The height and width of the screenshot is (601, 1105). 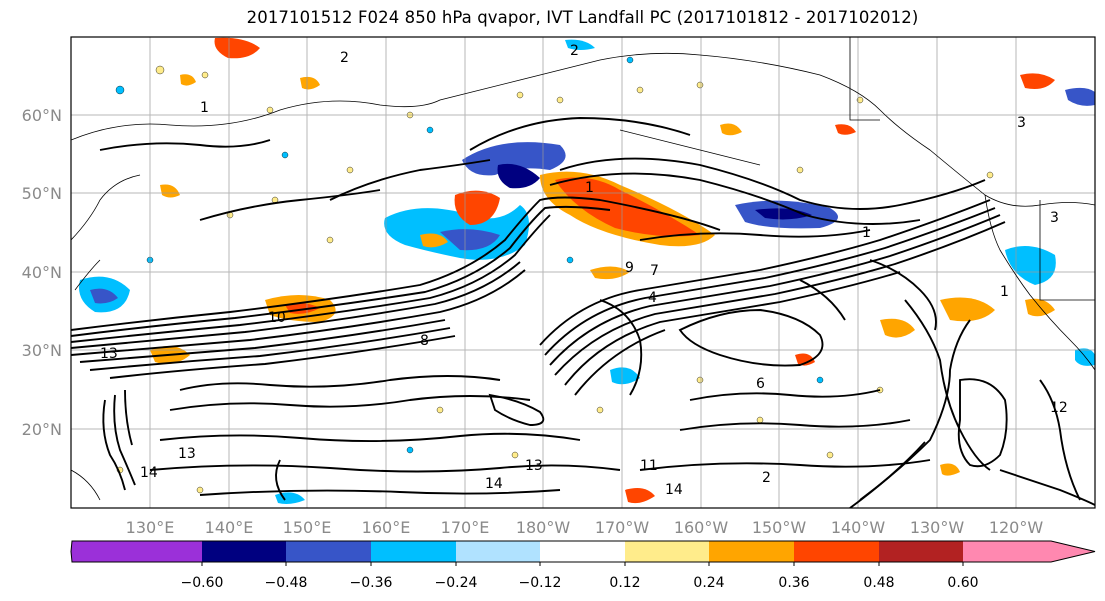 What do you see at coordinates (42, 115) in the screenshot?
I see `lat-tick-label: 60°N` at bounding box center [42, 115].